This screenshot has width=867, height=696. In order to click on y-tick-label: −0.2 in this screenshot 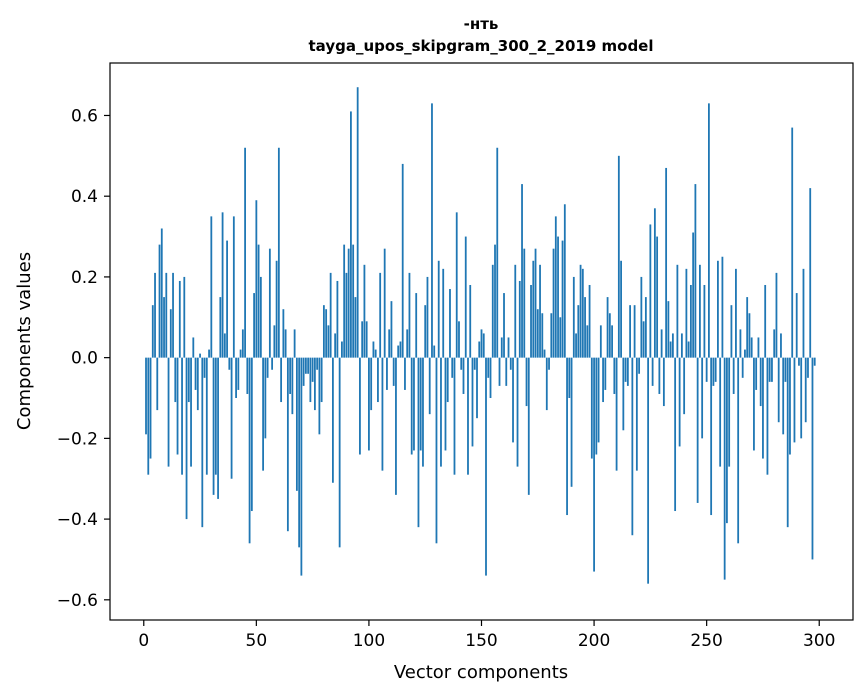, I will do `click(77, 439)`.